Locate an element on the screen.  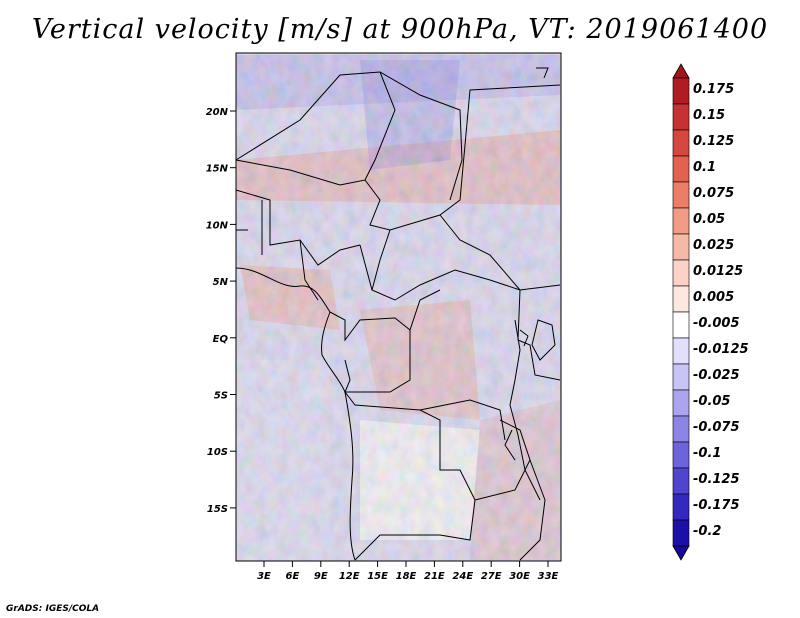
colorbar-label: -0.05 is located at coordinates (711, 401).